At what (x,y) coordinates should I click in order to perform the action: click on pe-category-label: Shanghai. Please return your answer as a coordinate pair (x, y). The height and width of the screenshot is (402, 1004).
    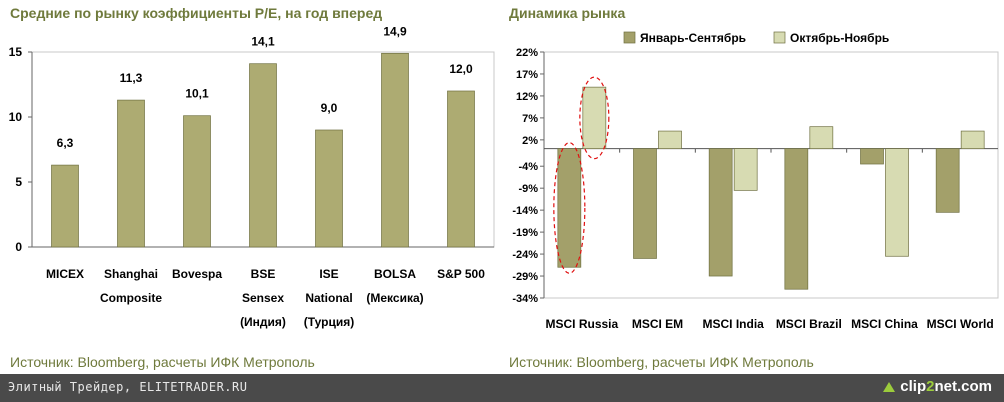
    Looking at the image, I should click on (131, 274).